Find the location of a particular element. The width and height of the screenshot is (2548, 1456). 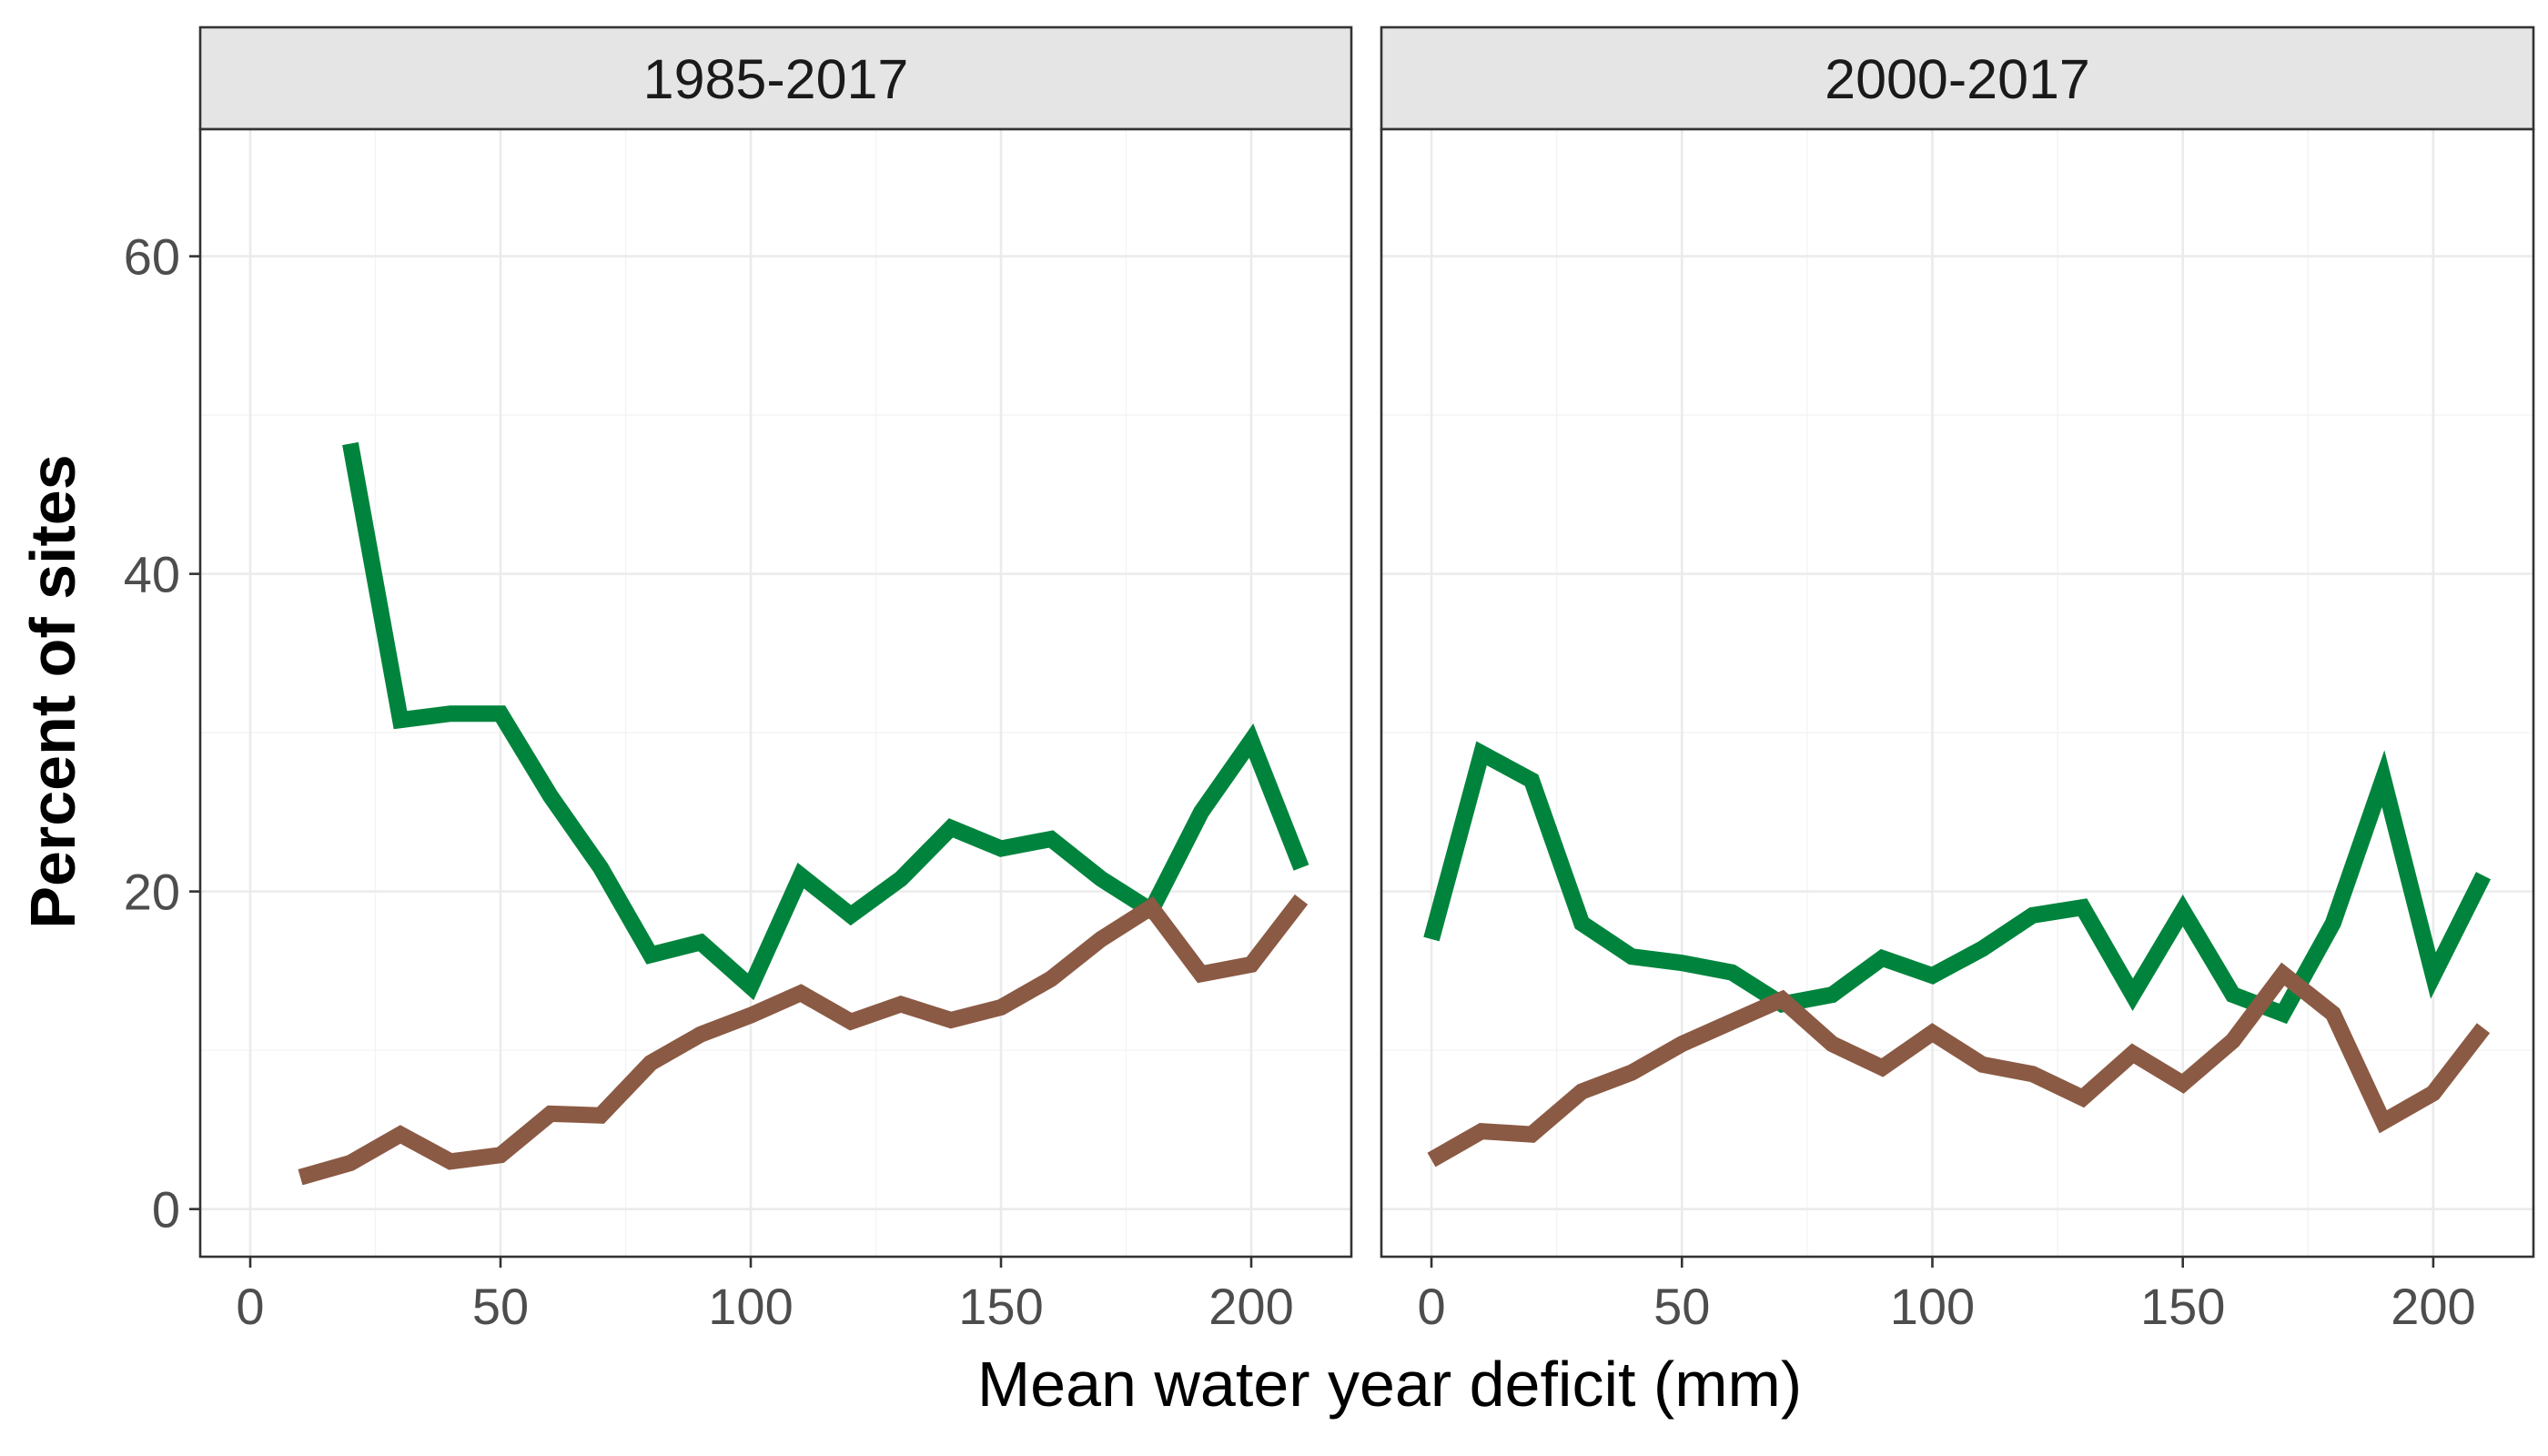

y-axis: 0 20 40 60 is located at coordinates (162, 734).